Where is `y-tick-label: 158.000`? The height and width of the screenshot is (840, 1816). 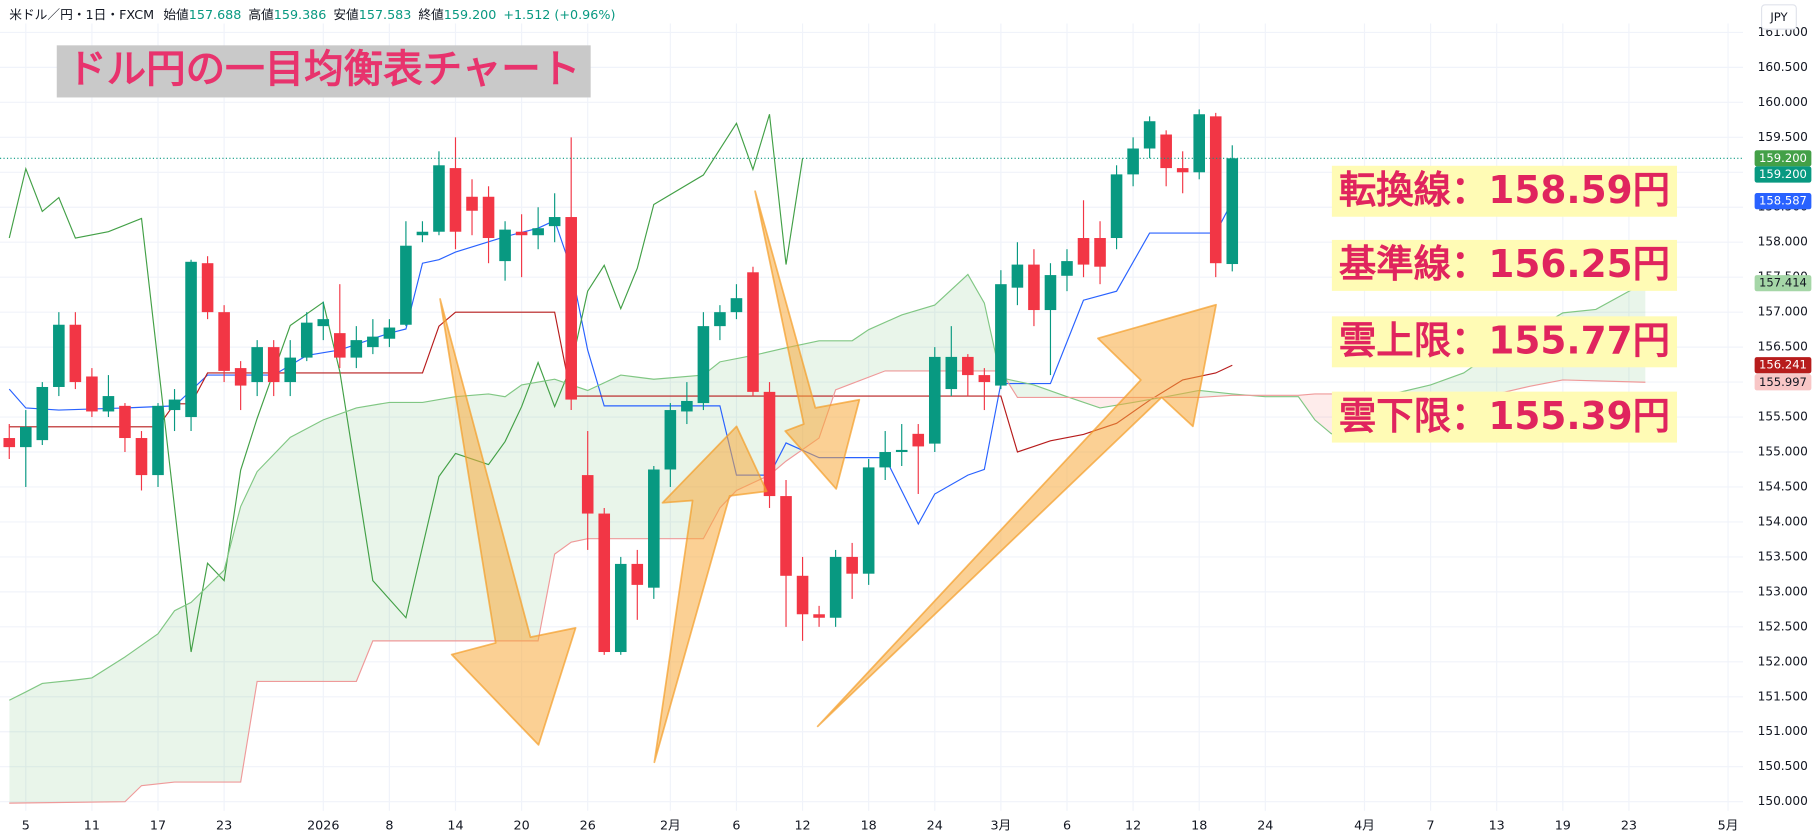
y-tick-label: 158.000 is located at coordinates (1783, 242).